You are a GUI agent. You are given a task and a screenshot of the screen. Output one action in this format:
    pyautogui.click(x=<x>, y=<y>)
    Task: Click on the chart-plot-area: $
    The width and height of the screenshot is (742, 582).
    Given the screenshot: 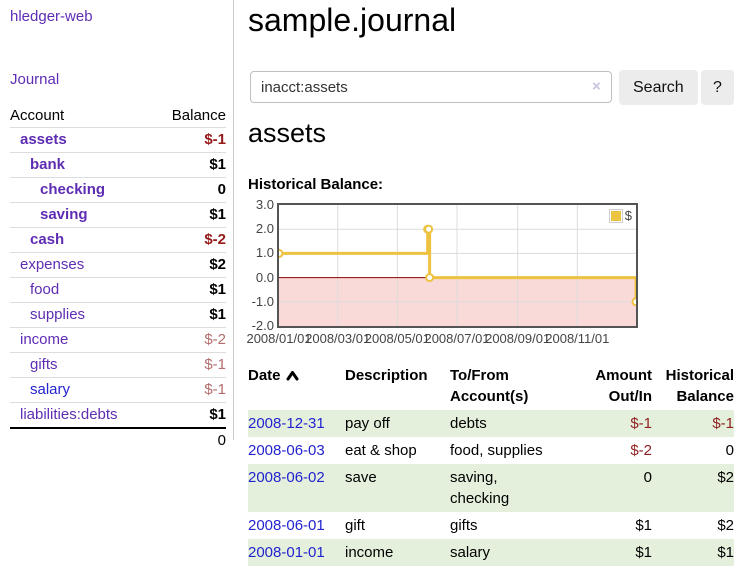 What is the action you would take?
    pyautogui.click(x=457, y=265)
    